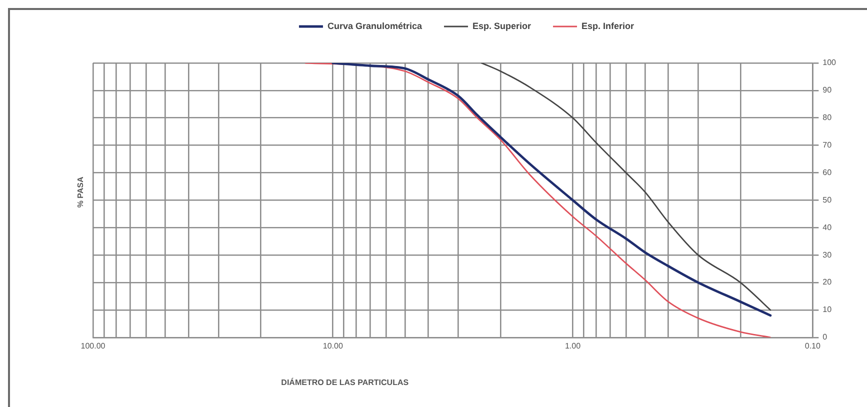 The height and width of the screenshot is (407, 867). What do you see at coordinates (502, 25) in the screenshot?
I see `legend-label: Esp. Superior` at bounding box center [502, 25].